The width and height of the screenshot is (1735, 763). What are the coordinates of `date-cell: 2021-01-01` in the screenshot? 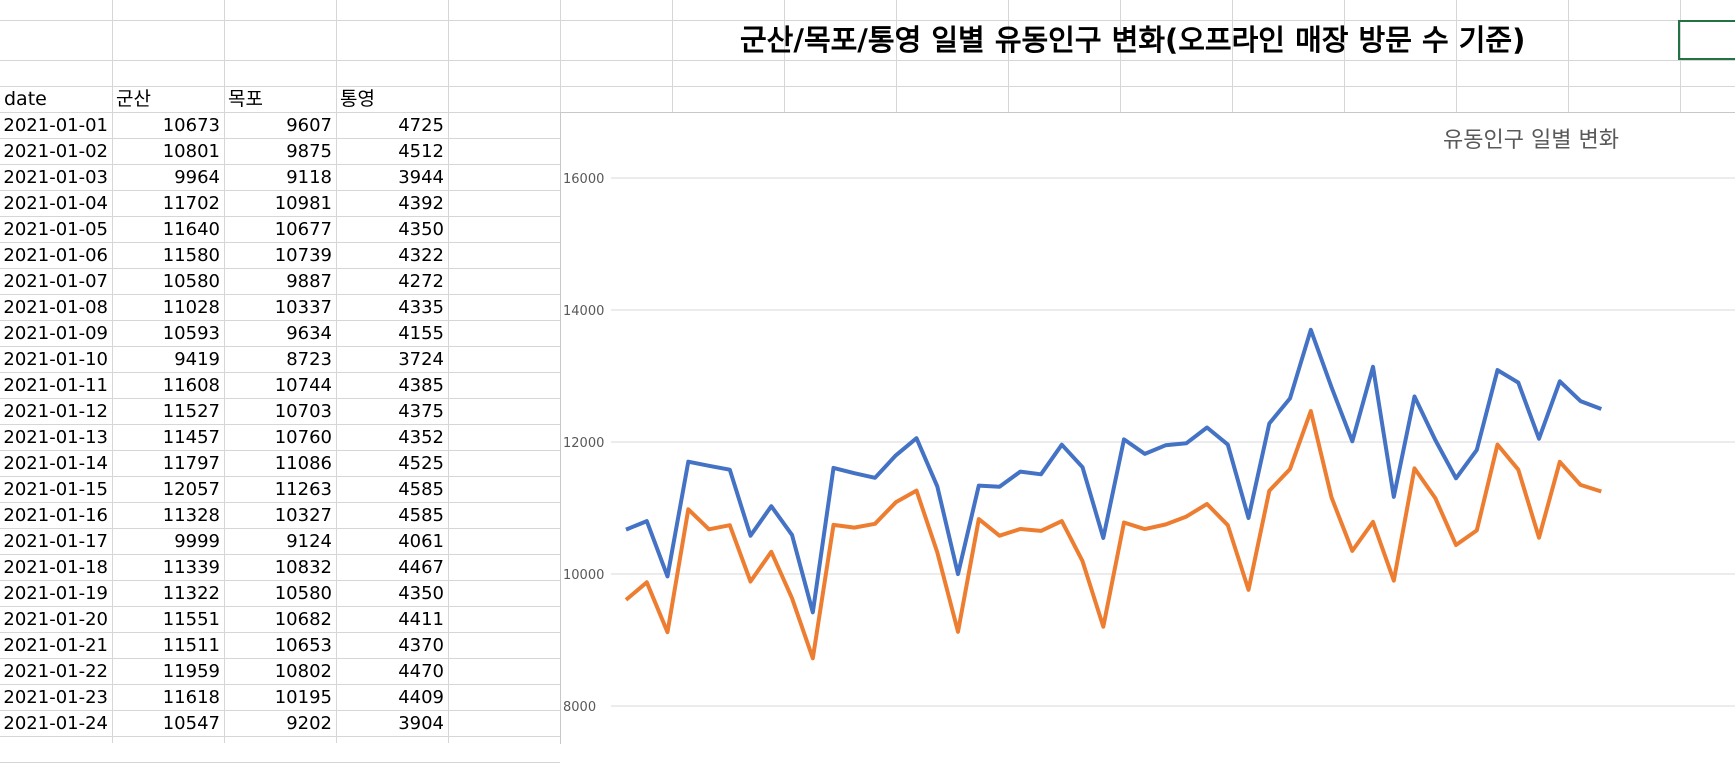 It's located at (55, 125).